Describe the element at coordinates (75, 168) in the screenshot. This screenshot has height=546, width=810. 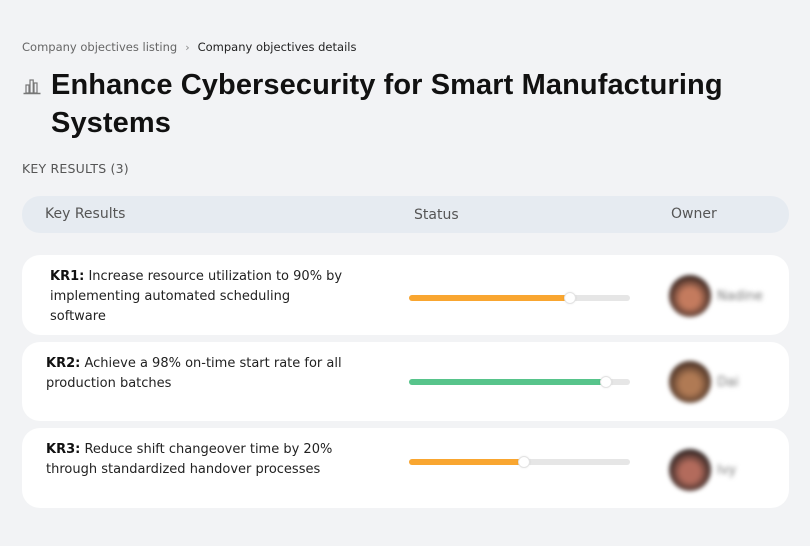
I see `key-results-count: KEY RESULTS (3)` at that location.